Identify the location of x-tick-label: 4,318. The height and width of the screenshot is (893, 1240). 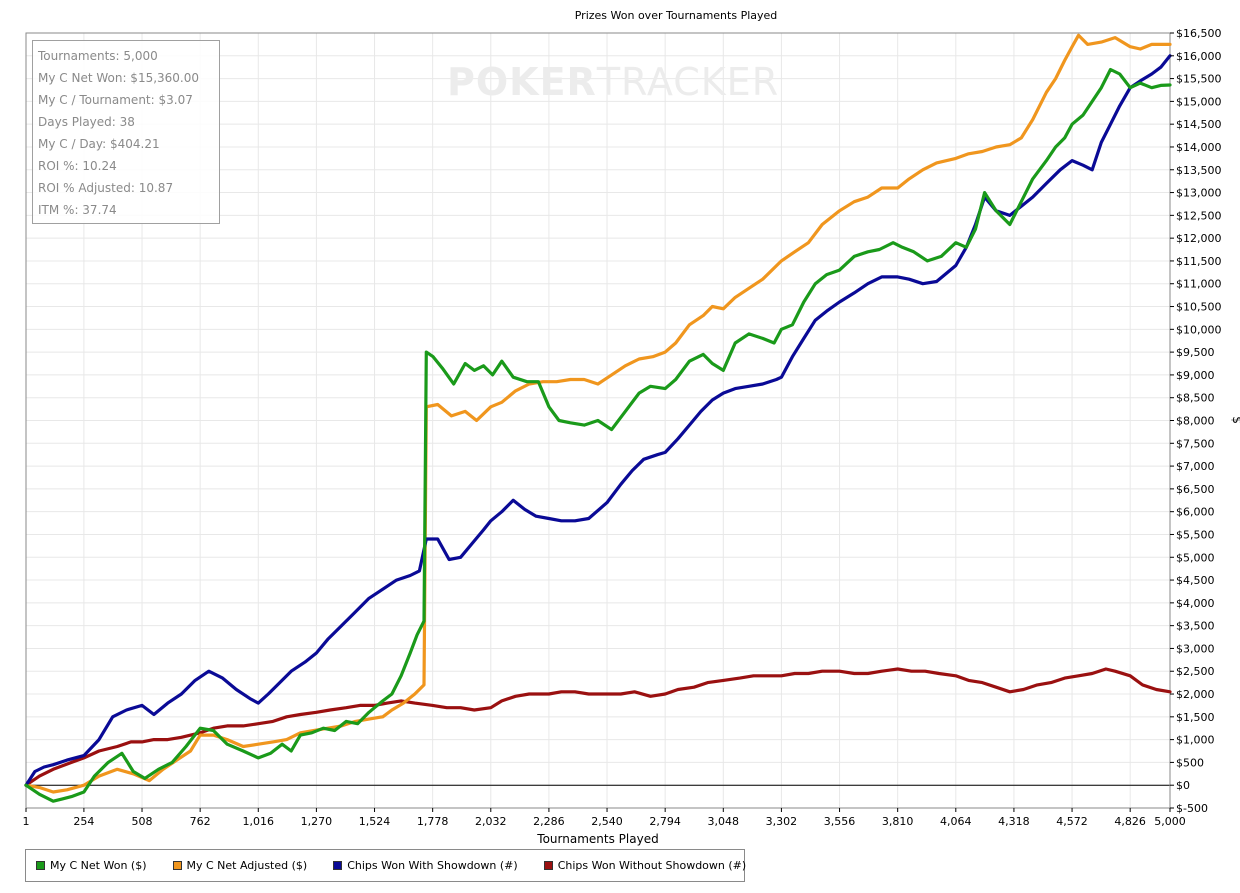
(1014, 821).